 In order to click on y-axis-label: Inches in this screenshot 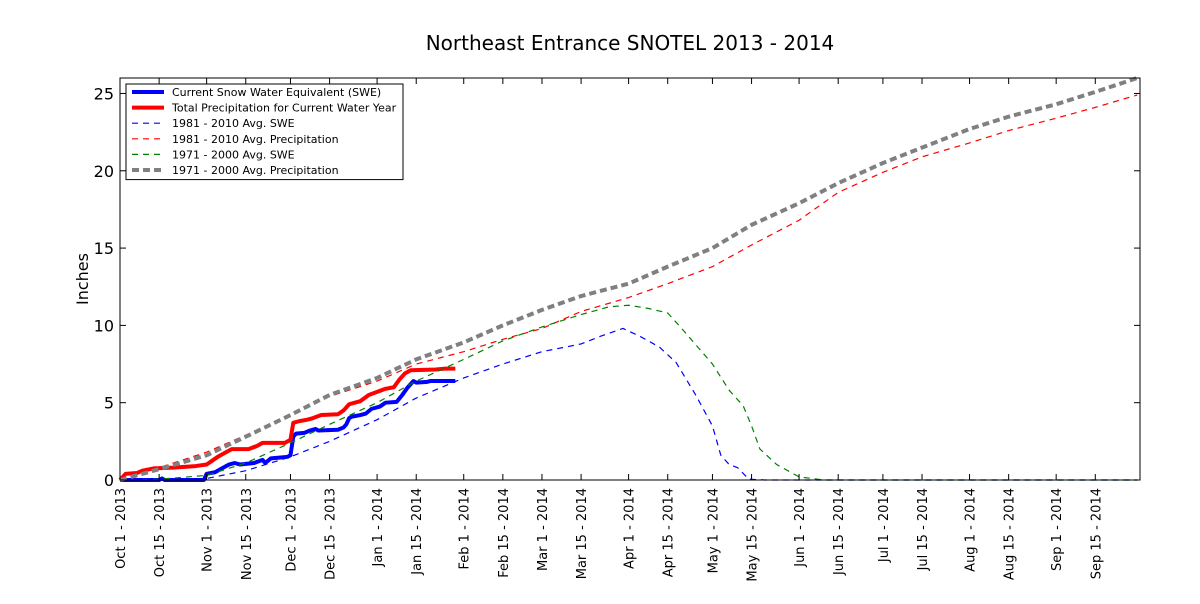, I will do `click(82, 279)`.